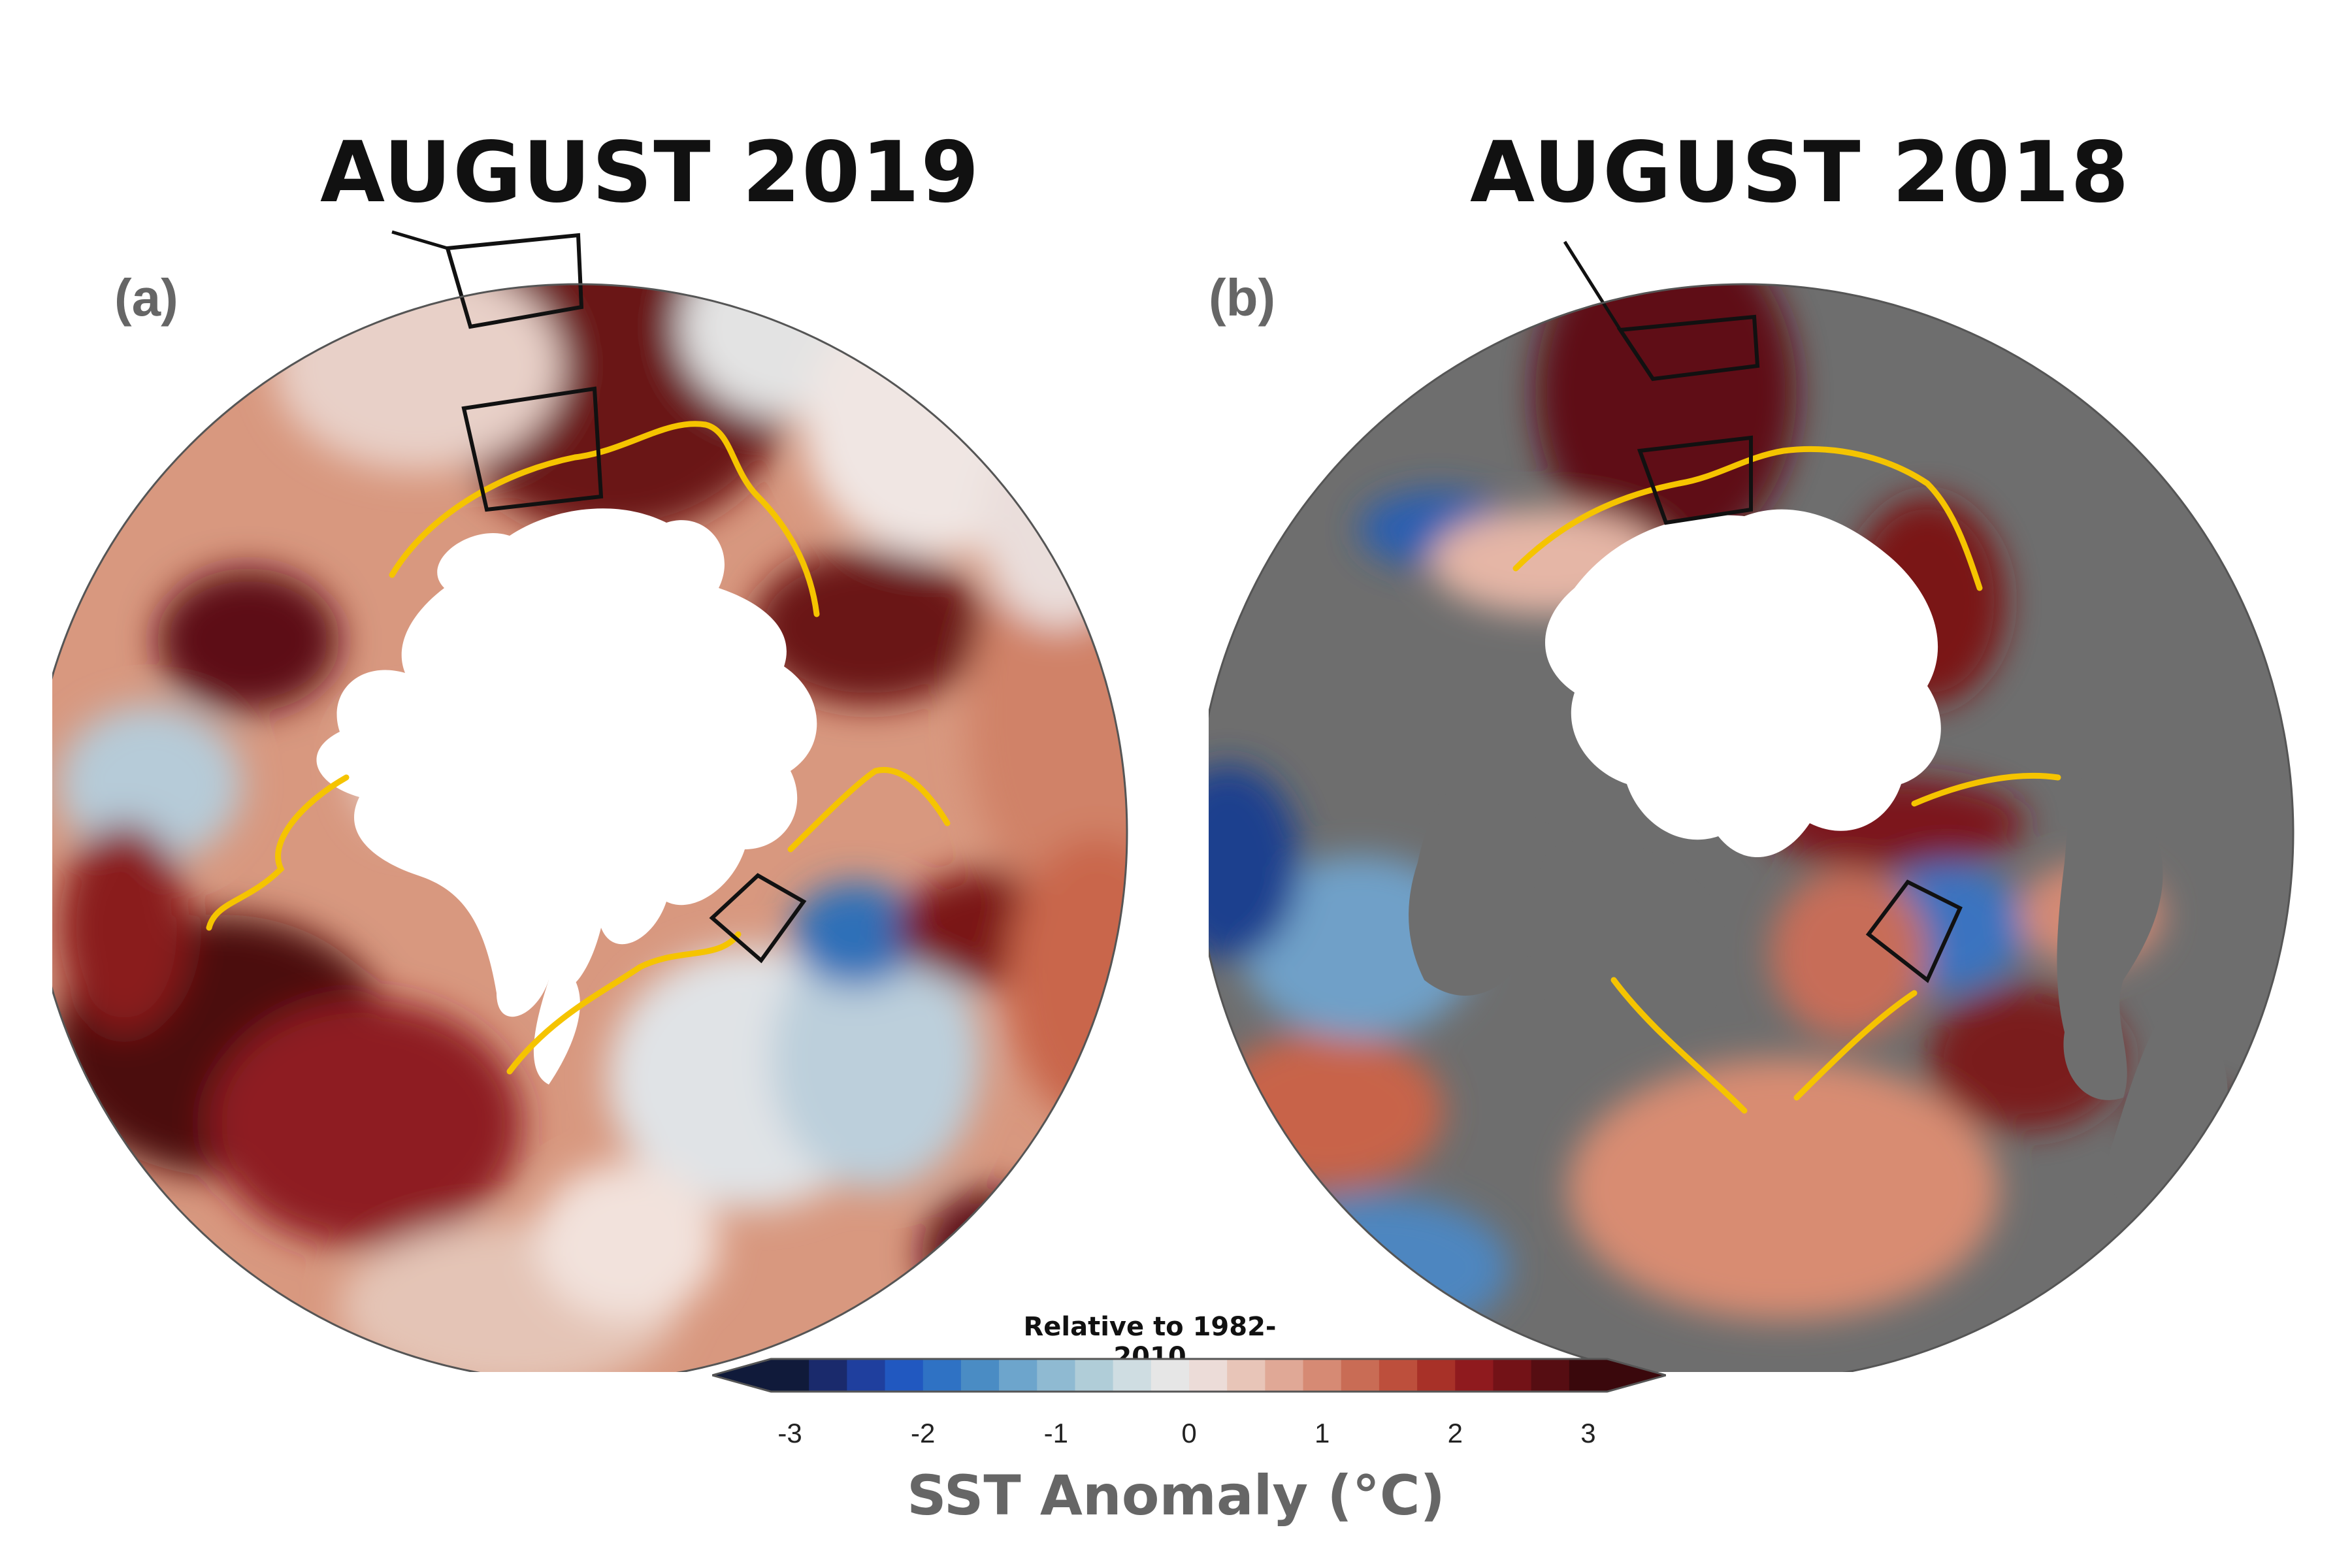 Image resolution: width=2352 pixels, height=1568 pixels. Describe the element at coordinates (789, 1433) in the screenshot. I see `colorbar-tick-label: -3` at that location.